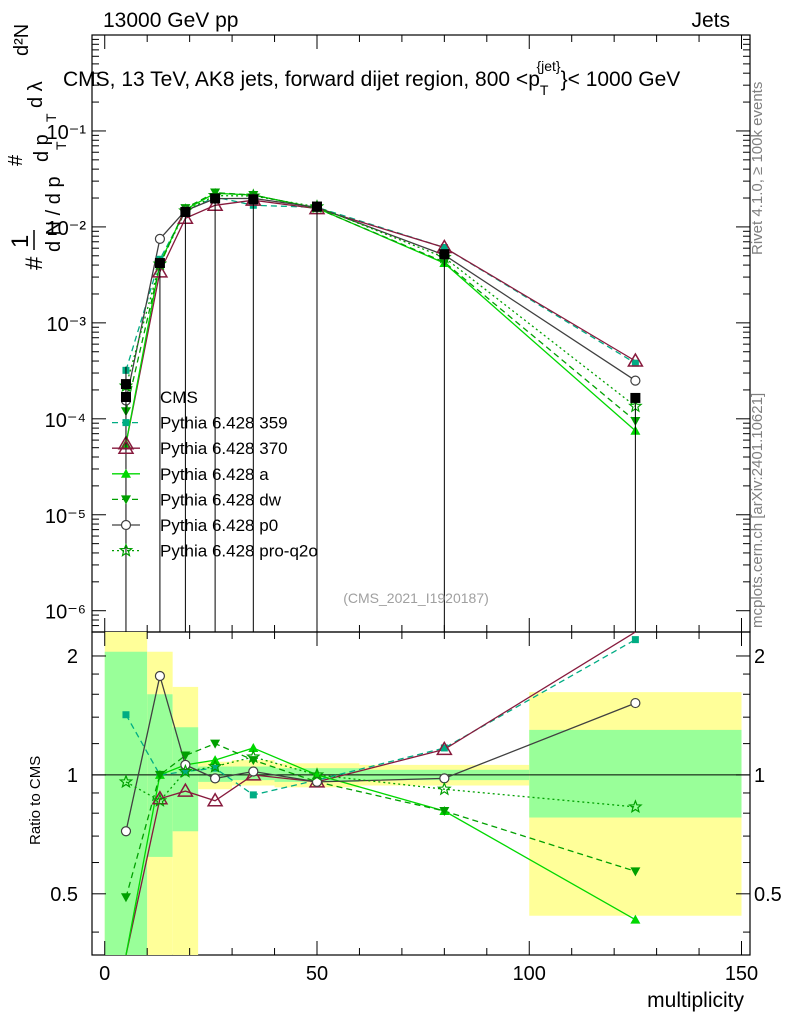  What do you see at coordinates (768, 895) in the screenshot?
I see `ratio-y-tick-label-right: 0.5` at bounding box center [768, 895].